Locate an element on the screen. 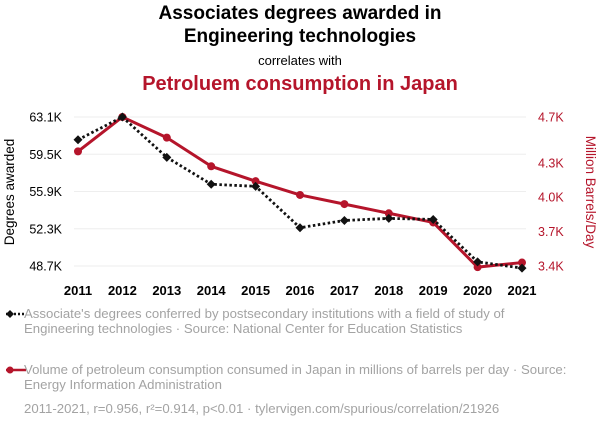 The width and height of the screenshot is (600, 430). x-tick-label: 2013 is located at coordinates (166, 290).